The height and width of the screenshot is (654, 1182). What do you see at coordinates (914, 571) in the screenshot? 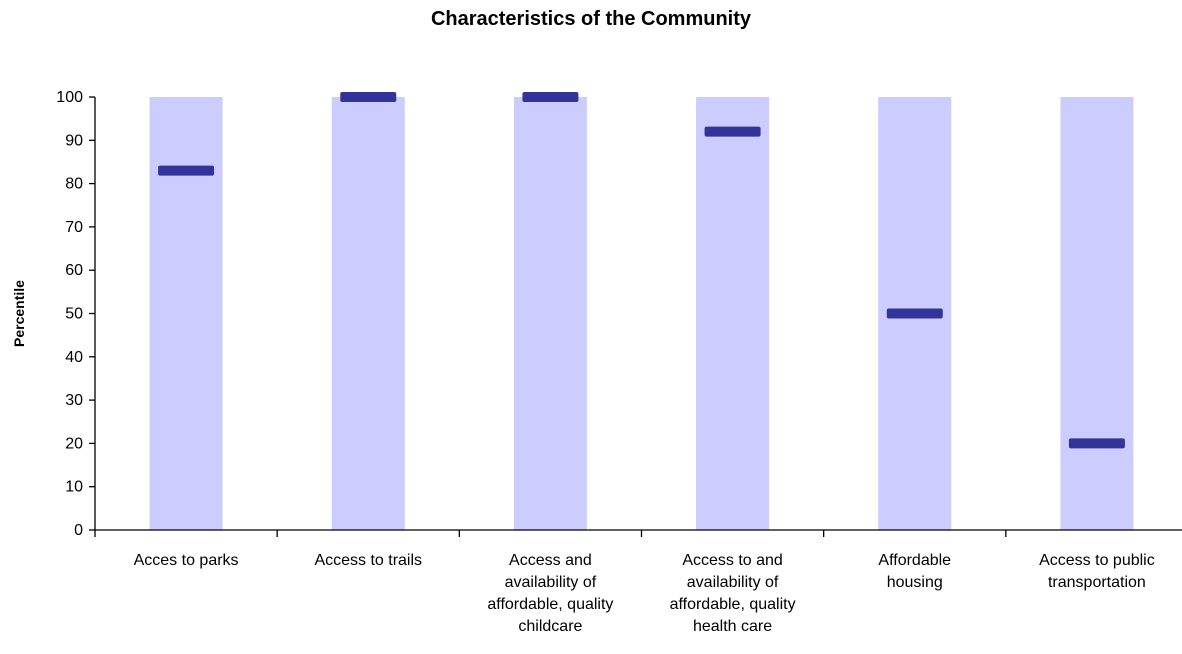
I see `x-category-label: Affordable housing` at bounding box center [914, 571].